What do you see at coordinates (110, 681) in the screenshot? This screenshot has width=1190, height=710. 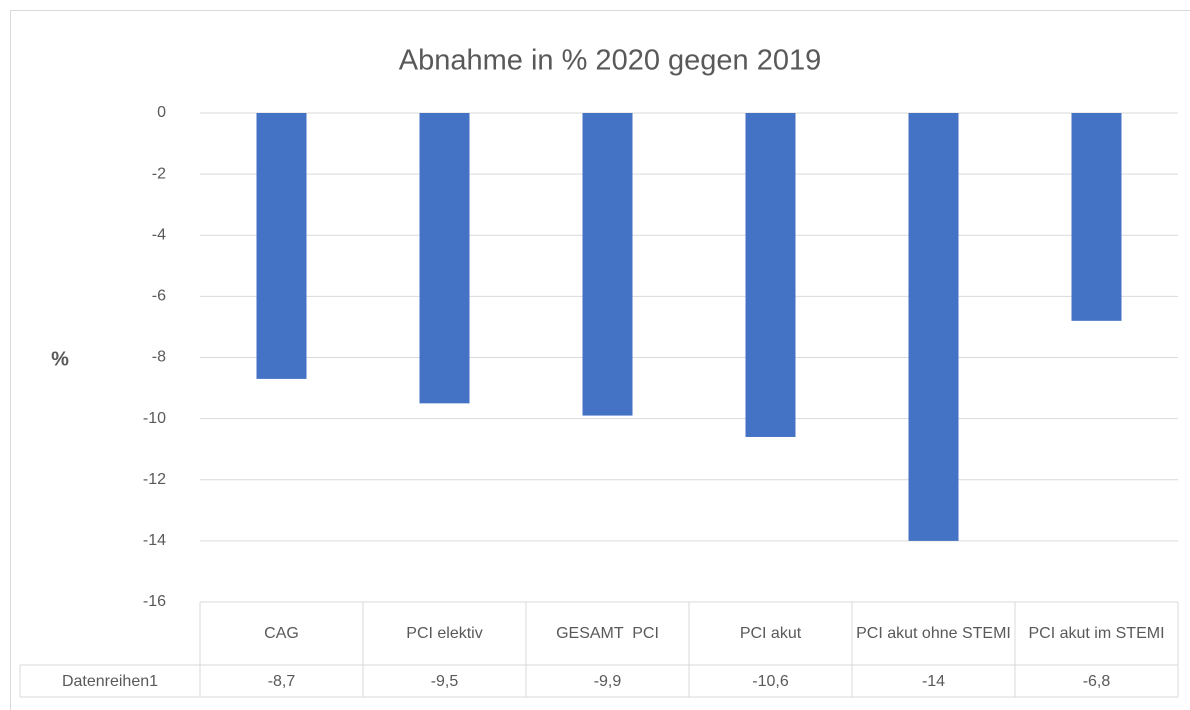 I see `legend-label: Datenreihen1` at bounding box center [110, 681].